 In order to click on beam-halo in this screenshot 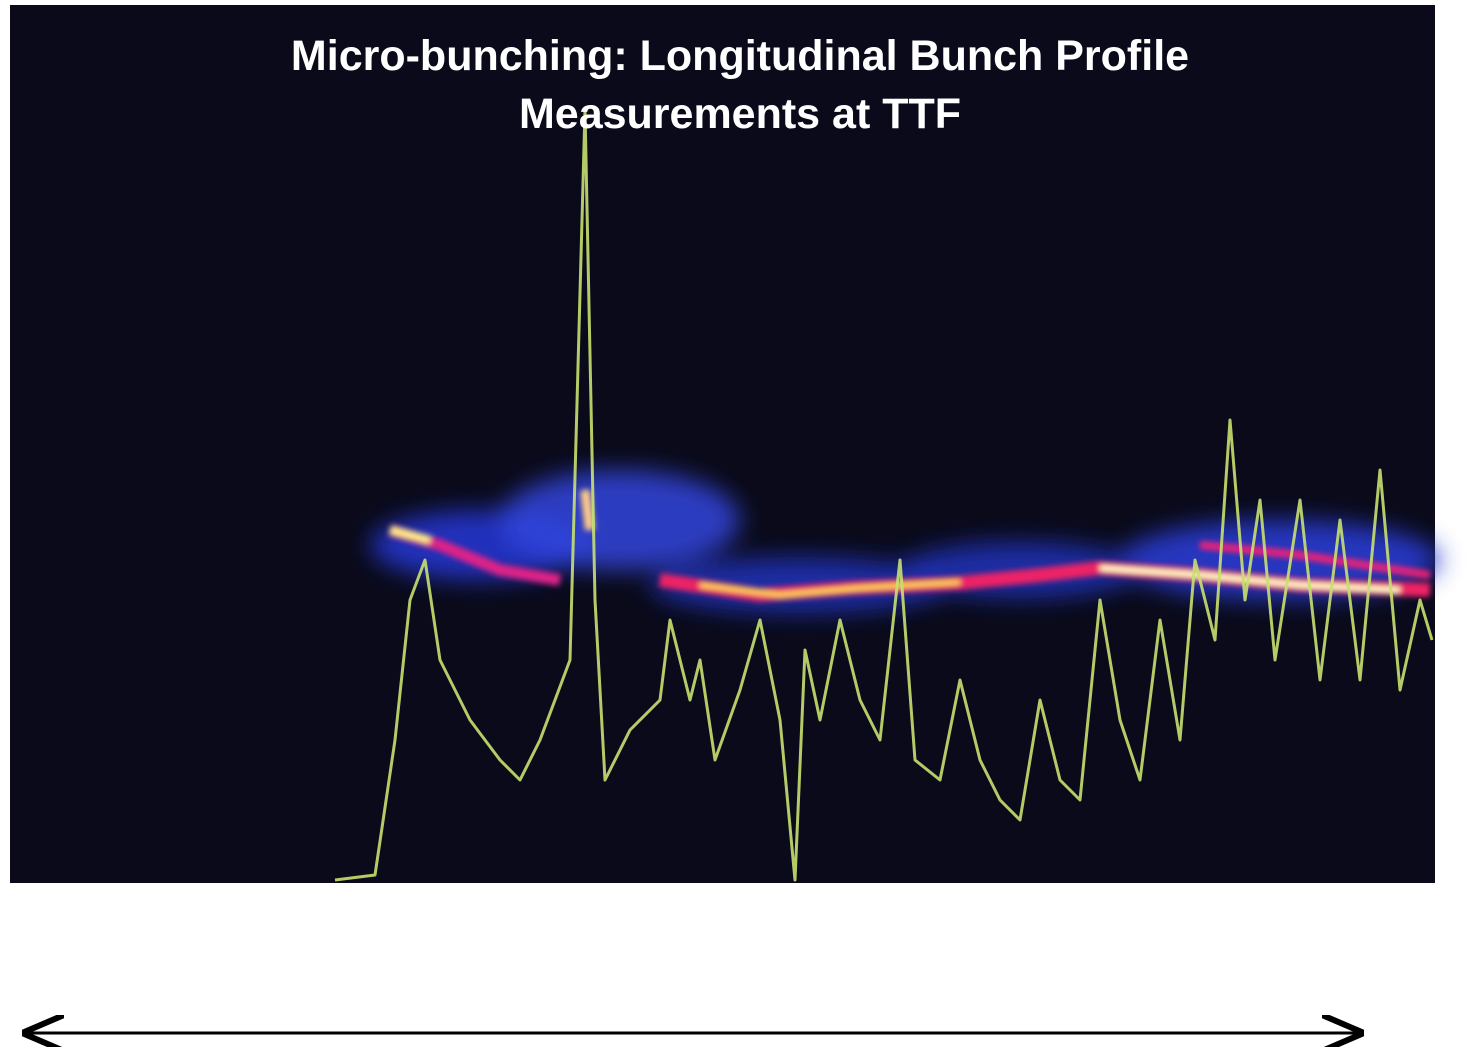, I will do `click(905, 541)`.